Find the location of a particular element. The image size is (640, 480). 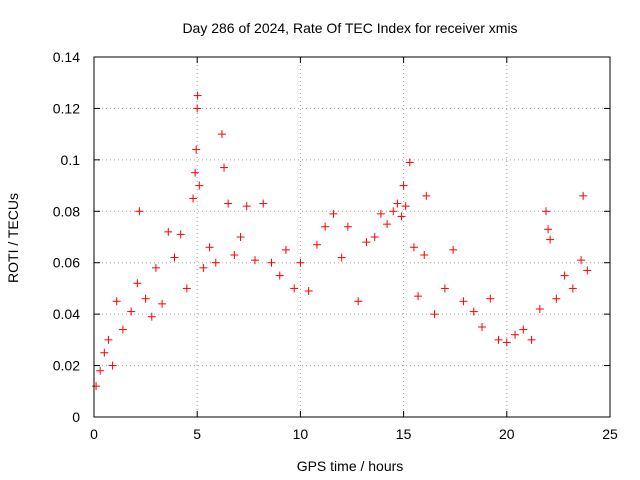

x-tick-label: 25 is located at coordinates (610, 434).